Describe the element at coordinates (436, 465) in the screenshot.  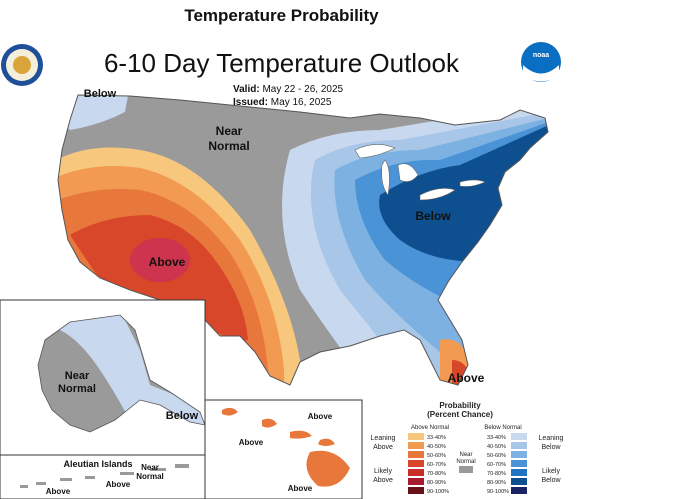
I see `legend-above-range: 60-70%` at that location.